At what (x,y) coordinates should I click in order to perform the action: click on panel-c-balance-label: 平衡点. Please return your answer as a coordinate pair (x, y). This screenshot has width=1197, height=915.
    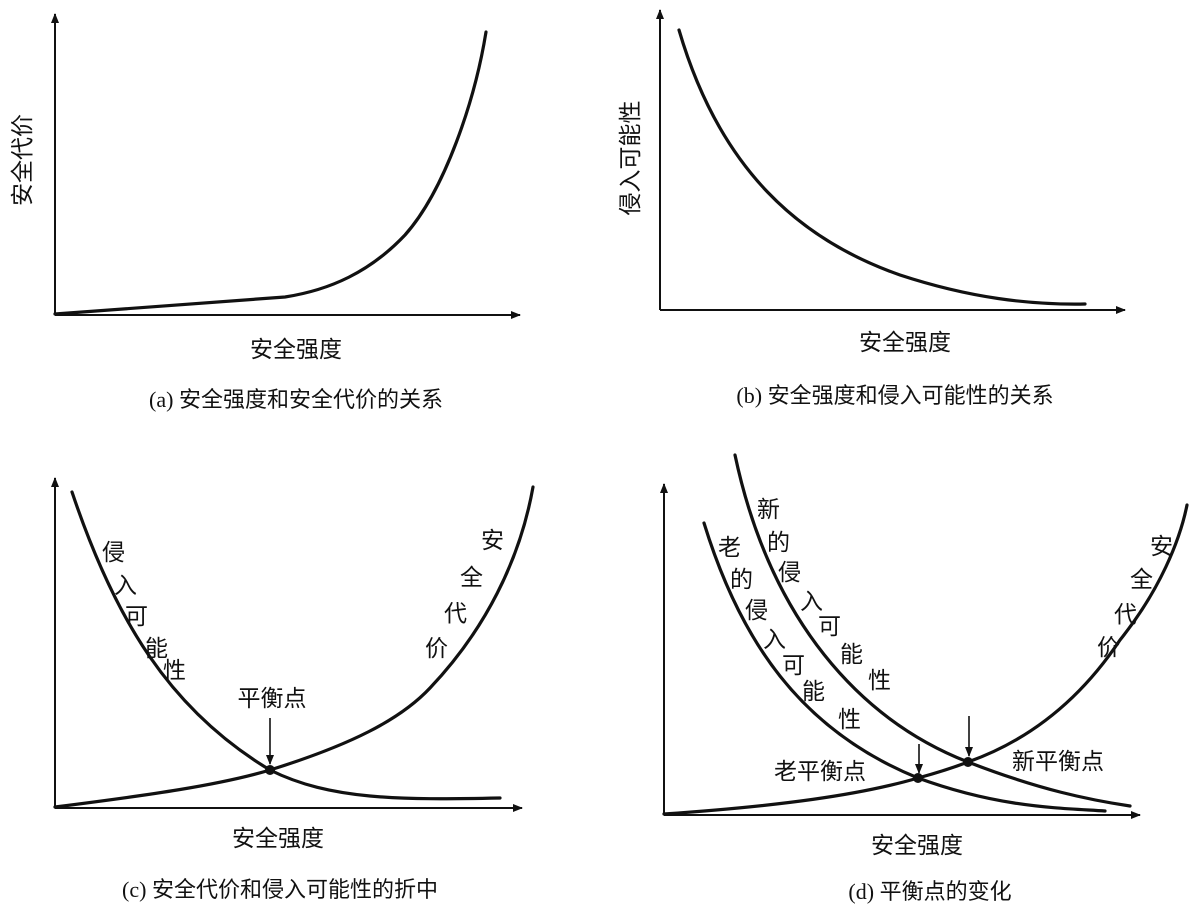
    Looking at the image, I should click on (272, 699).